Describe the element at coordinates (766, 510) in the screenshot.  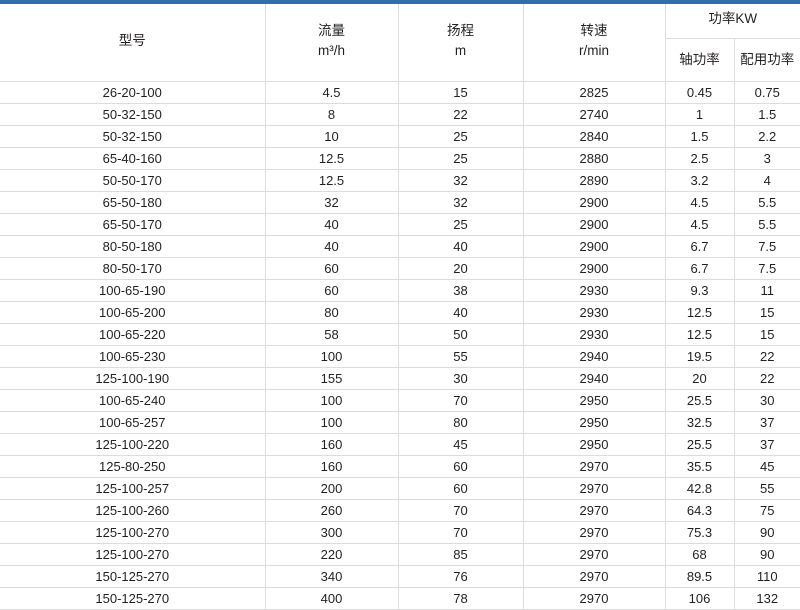
I see `cell-rated-power: 75` at that location.